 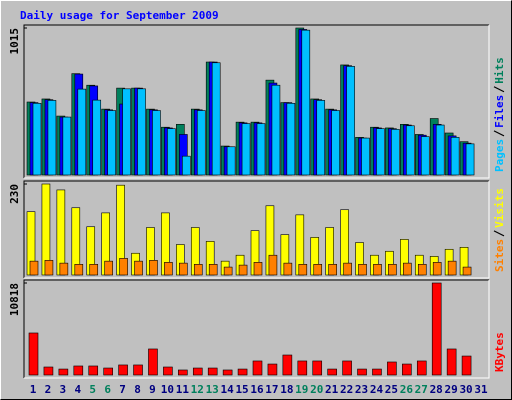 What do you see at coordinates (92, 389) in the screenshot?
I see `x-tick-label: 5` at bounding box center [92, 389].